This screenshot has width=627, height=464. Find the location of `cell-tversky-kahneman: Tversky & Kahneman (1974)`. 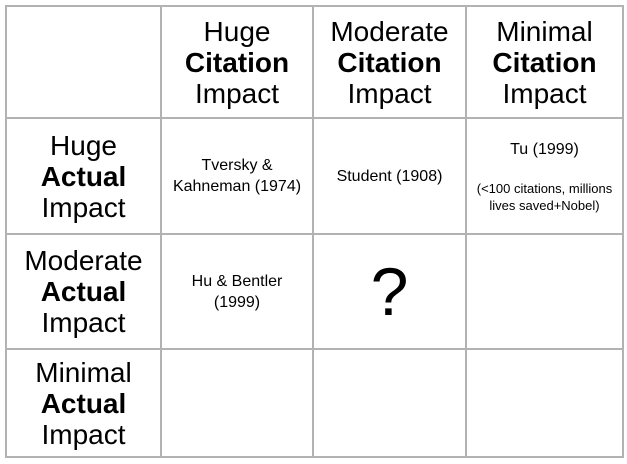

cell-tversky-kahneman: Tversky & Kahneman (1974) is located at coordinates (238, 177).